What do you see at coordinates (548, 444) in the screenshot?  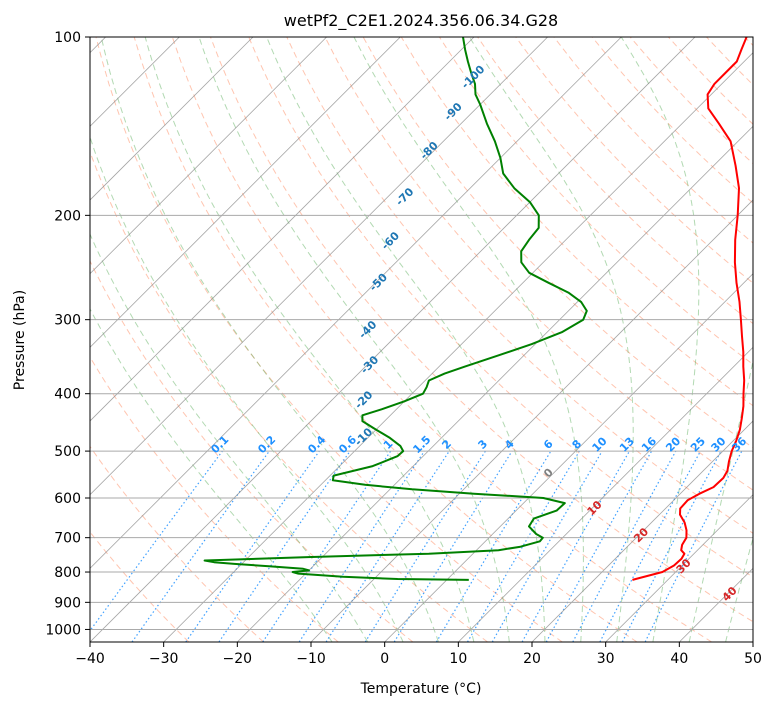 I see `mixing-ratio-label: 6` at bounding box center [548, 444].